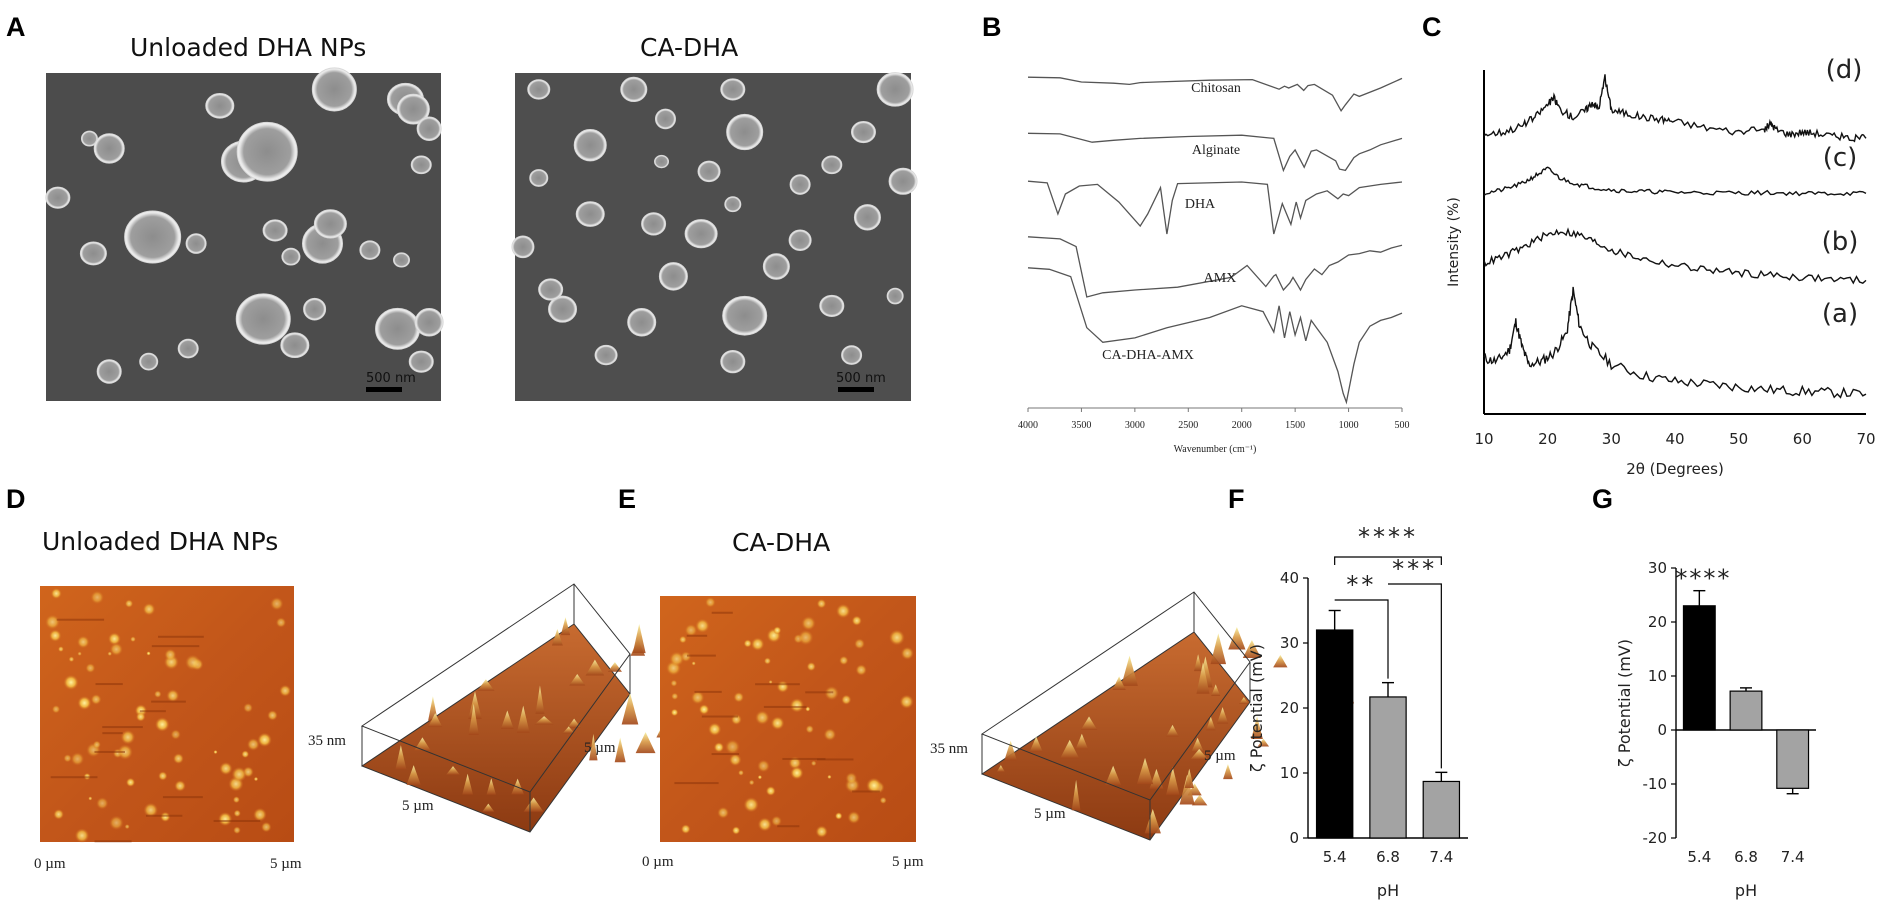  Describe the element at coordinates (167, 714) in the screenshot. I see `afm-d-2d-image` at that location.